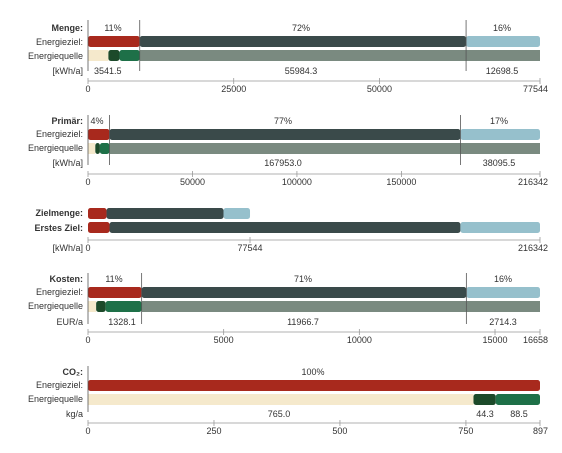  I want to click on co2-tick-label-5: 897, so click(540, 431).